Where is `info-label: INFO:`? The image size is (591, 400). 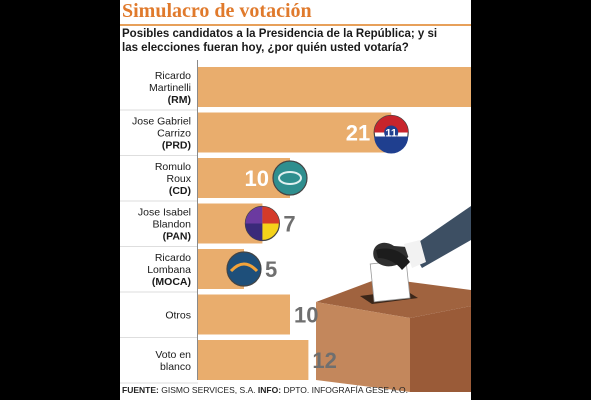 info-label: INFO: is located at coordinates (269, 390).